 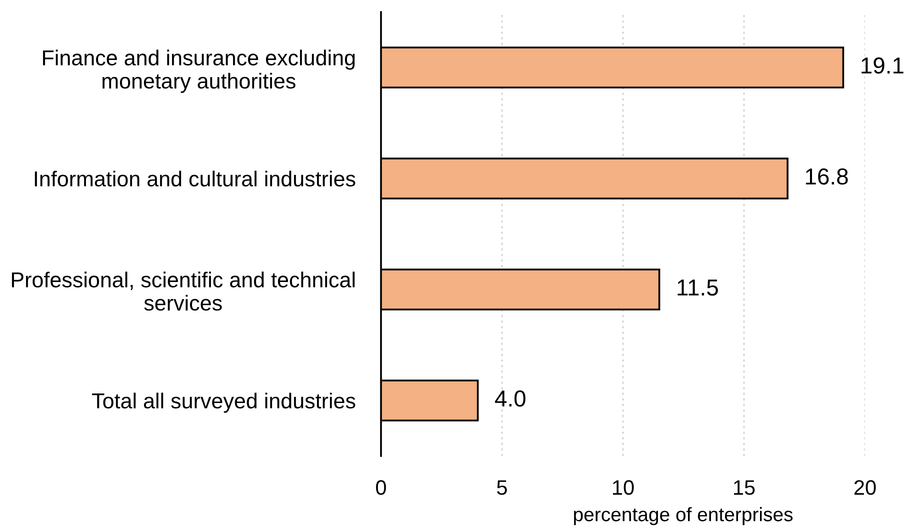 I want to click on x-tick-label: 5, so click(x=502, y=487).